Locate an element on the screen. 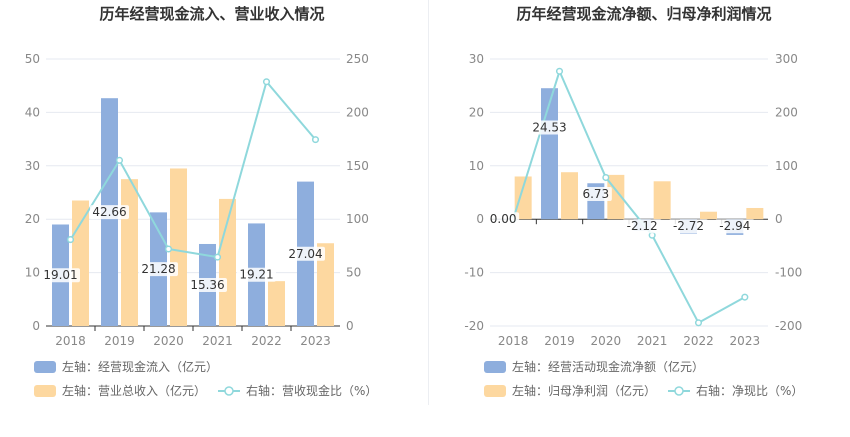 This screenshot has width=850, height=437. bar-data-label: 19.01 is located at coordinates (60, 275).